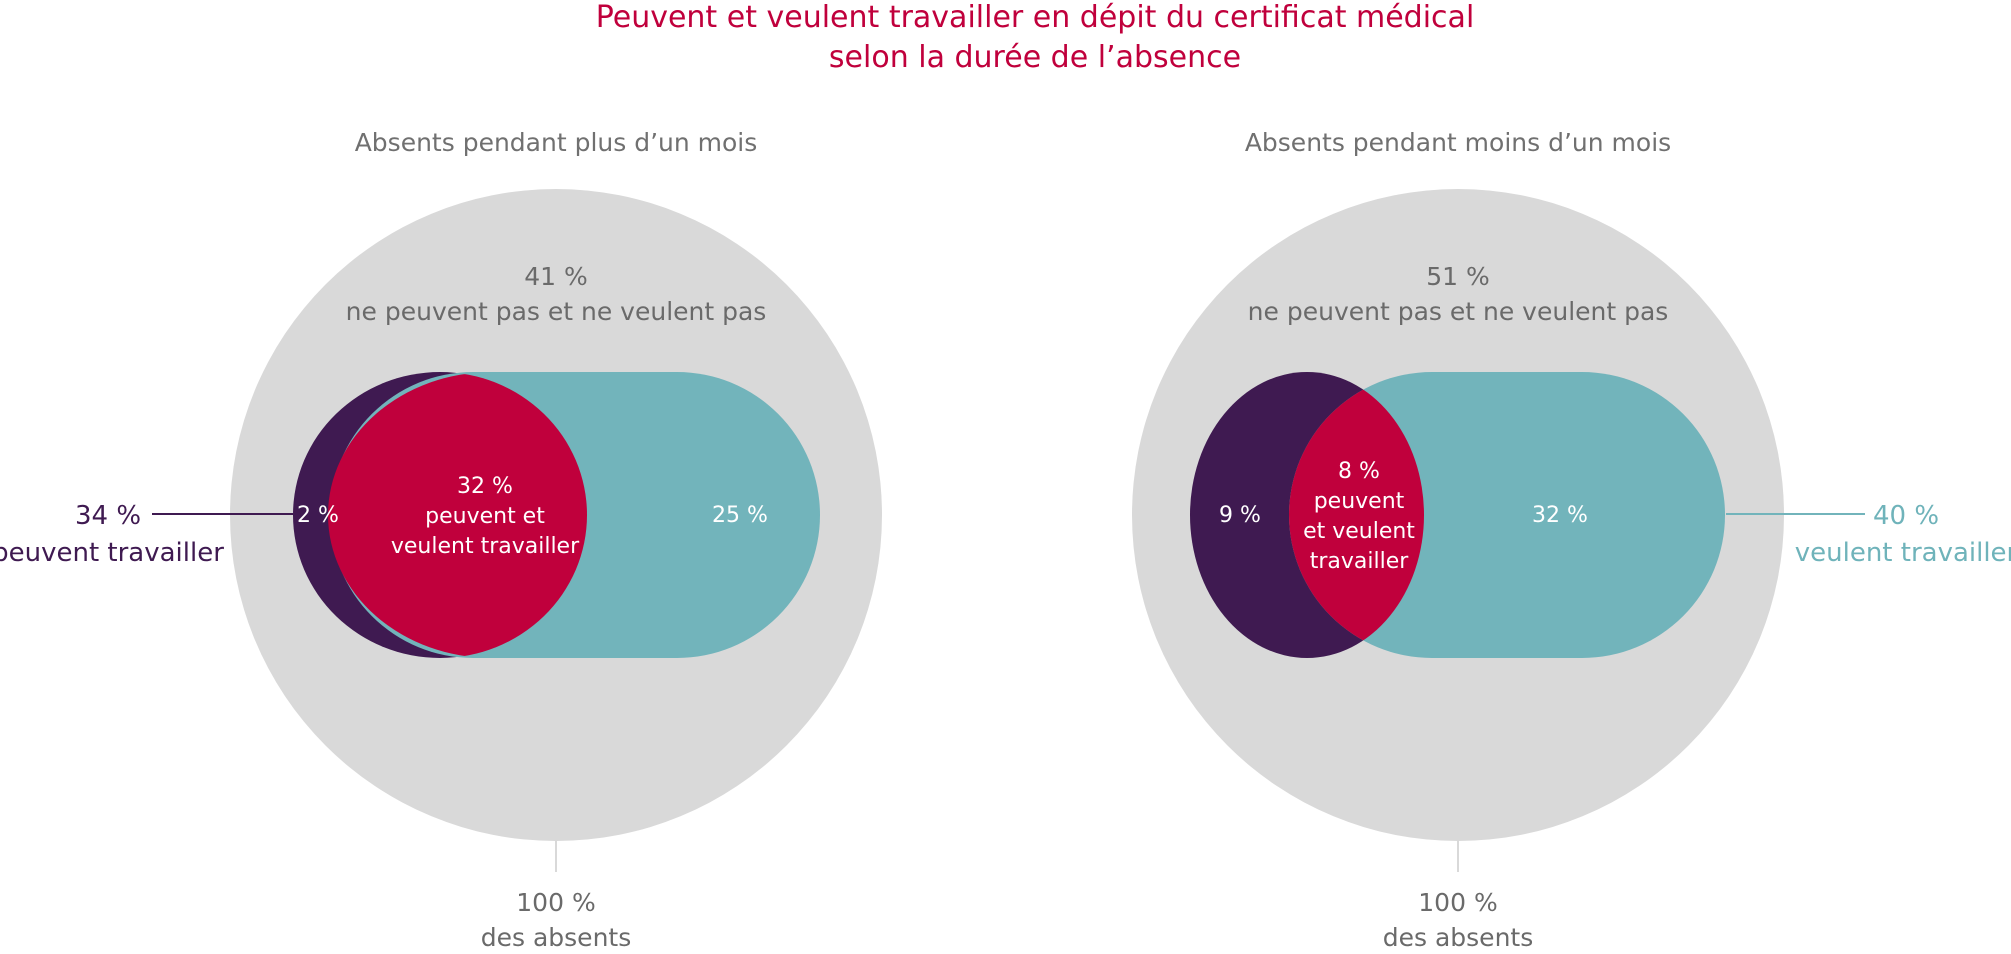 The width and height of the screenshot is (2011, 954). Describe the element at coordinates (1560, 515) in the screenshot. I see `panel-right-veulent-only-pct: 32 %` at that location.